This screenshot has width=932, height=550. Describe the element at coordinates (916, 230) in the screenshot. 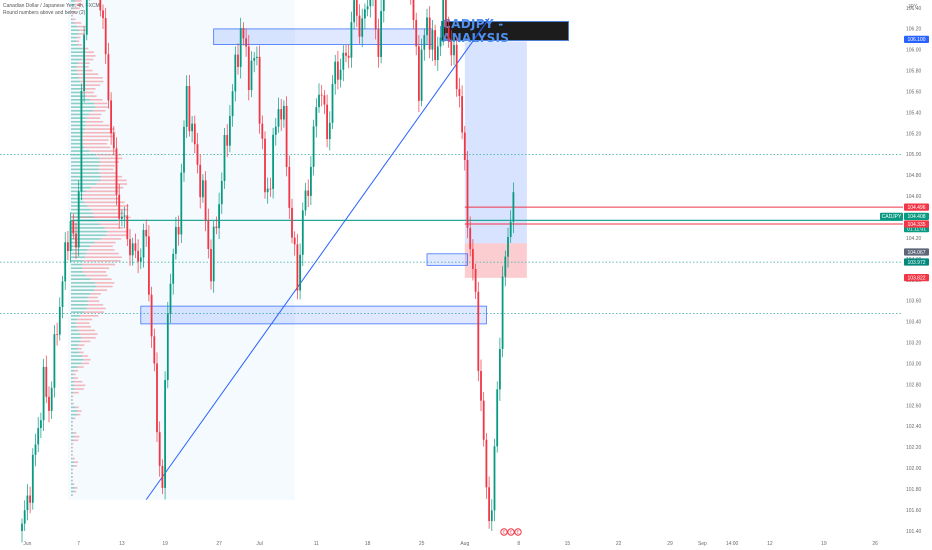

I see `price-tag-label: 01:11:01` at that location.